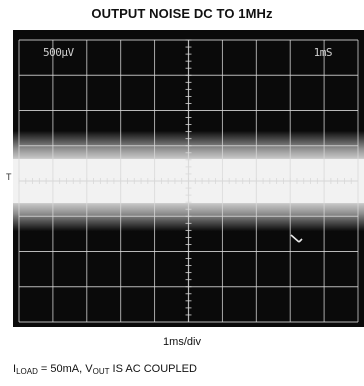  Describe the element at coordinates (296, 238) in the screenshot. I see `trigger-cursor-mark` at that location.